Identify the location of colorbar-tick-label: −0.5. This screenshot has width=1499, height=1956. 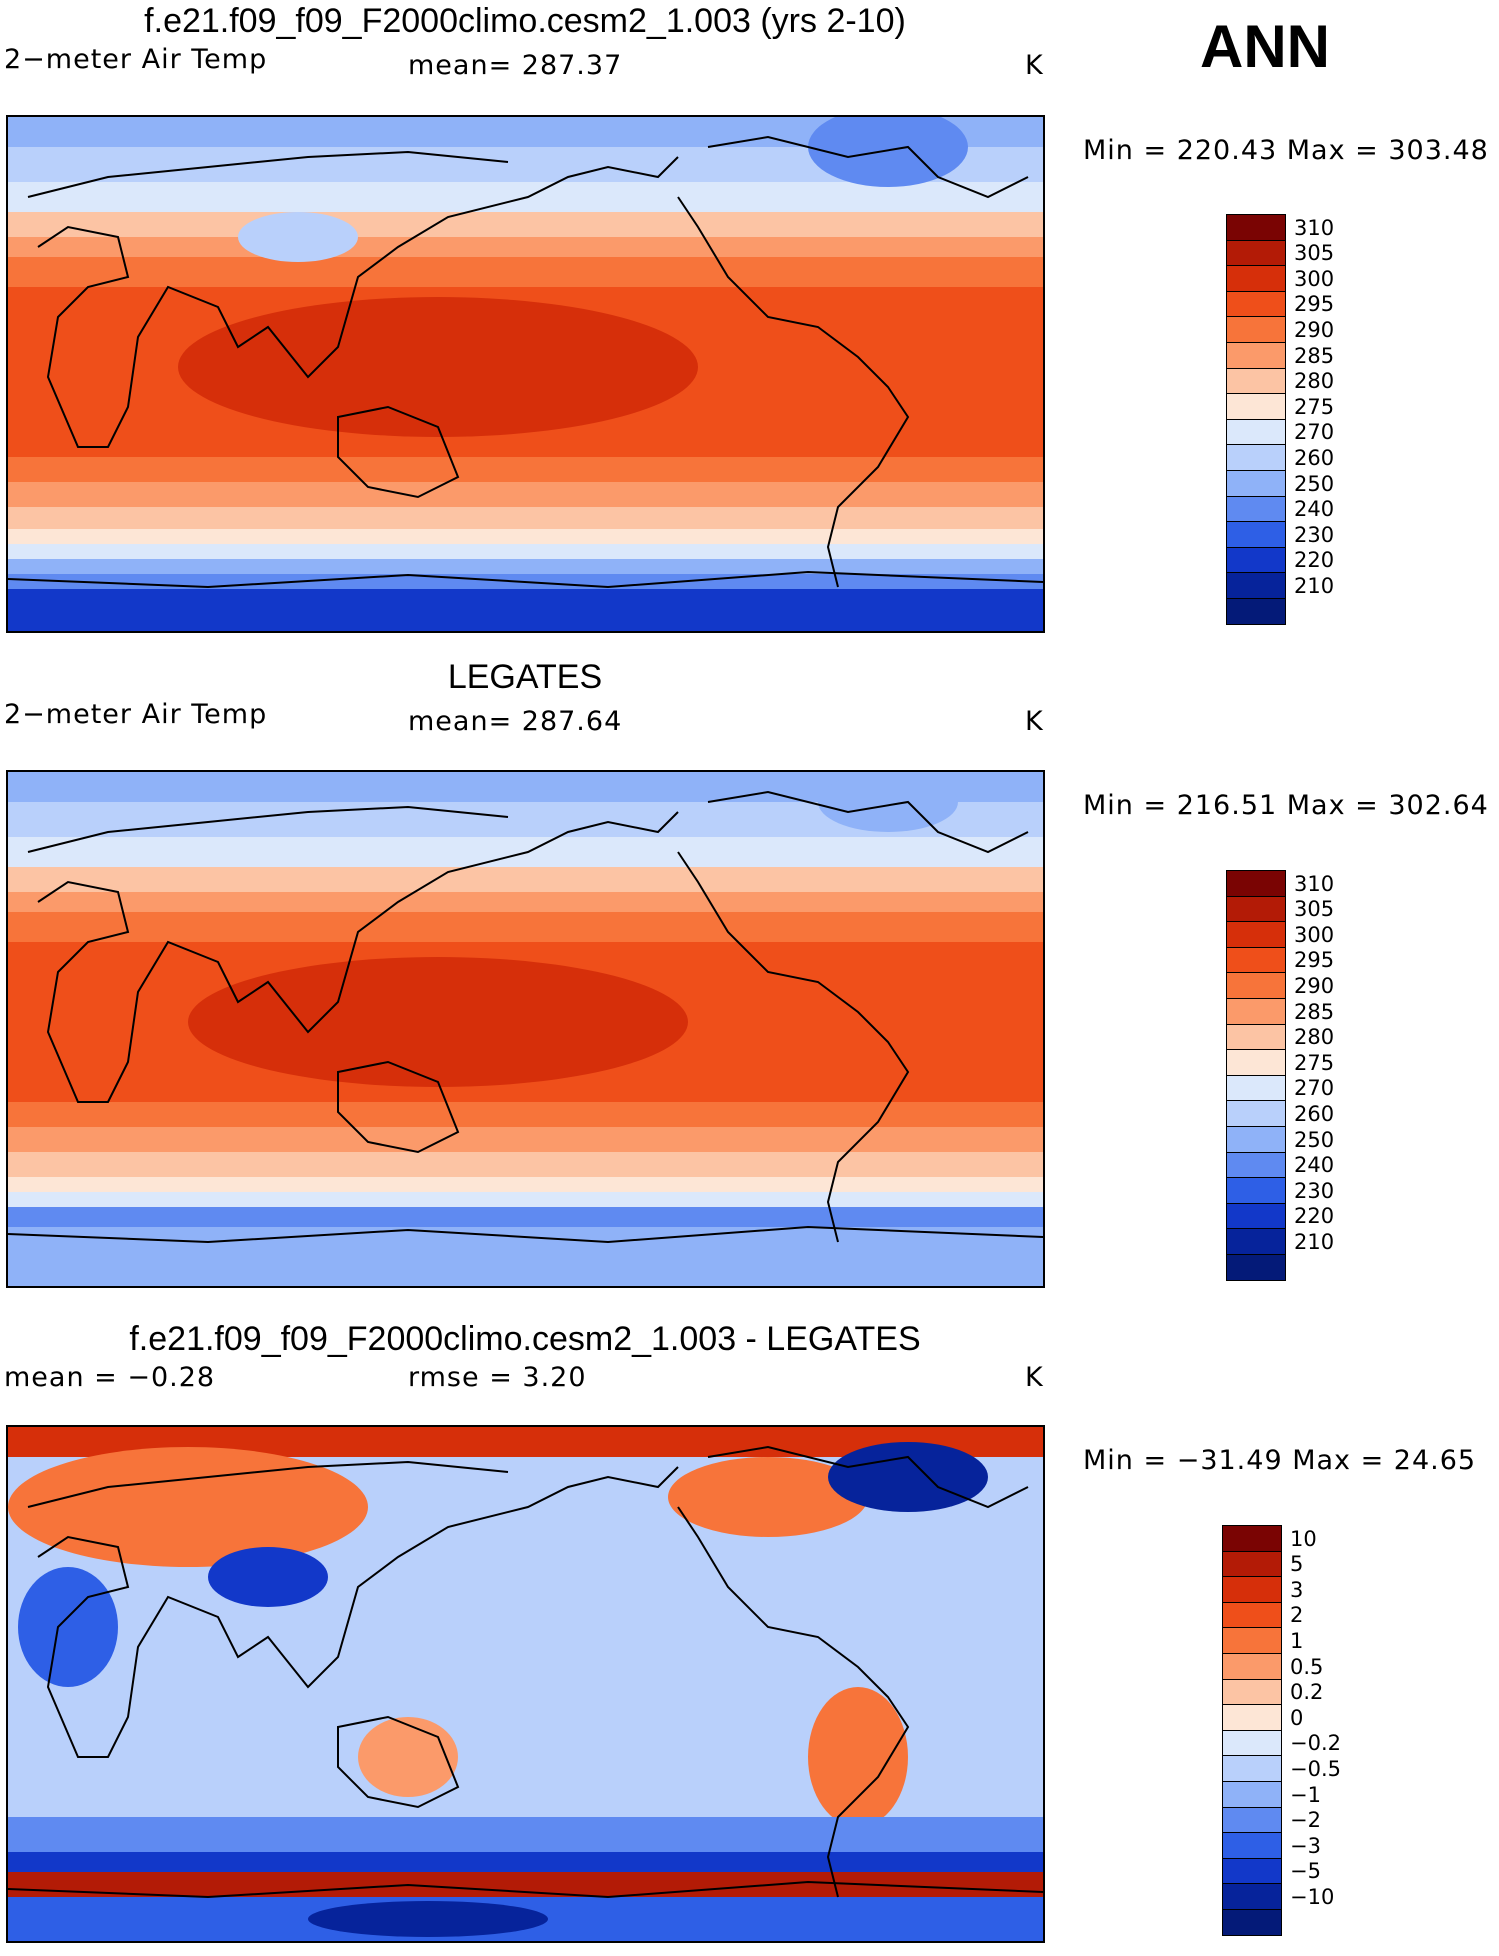
(1315, 1769).